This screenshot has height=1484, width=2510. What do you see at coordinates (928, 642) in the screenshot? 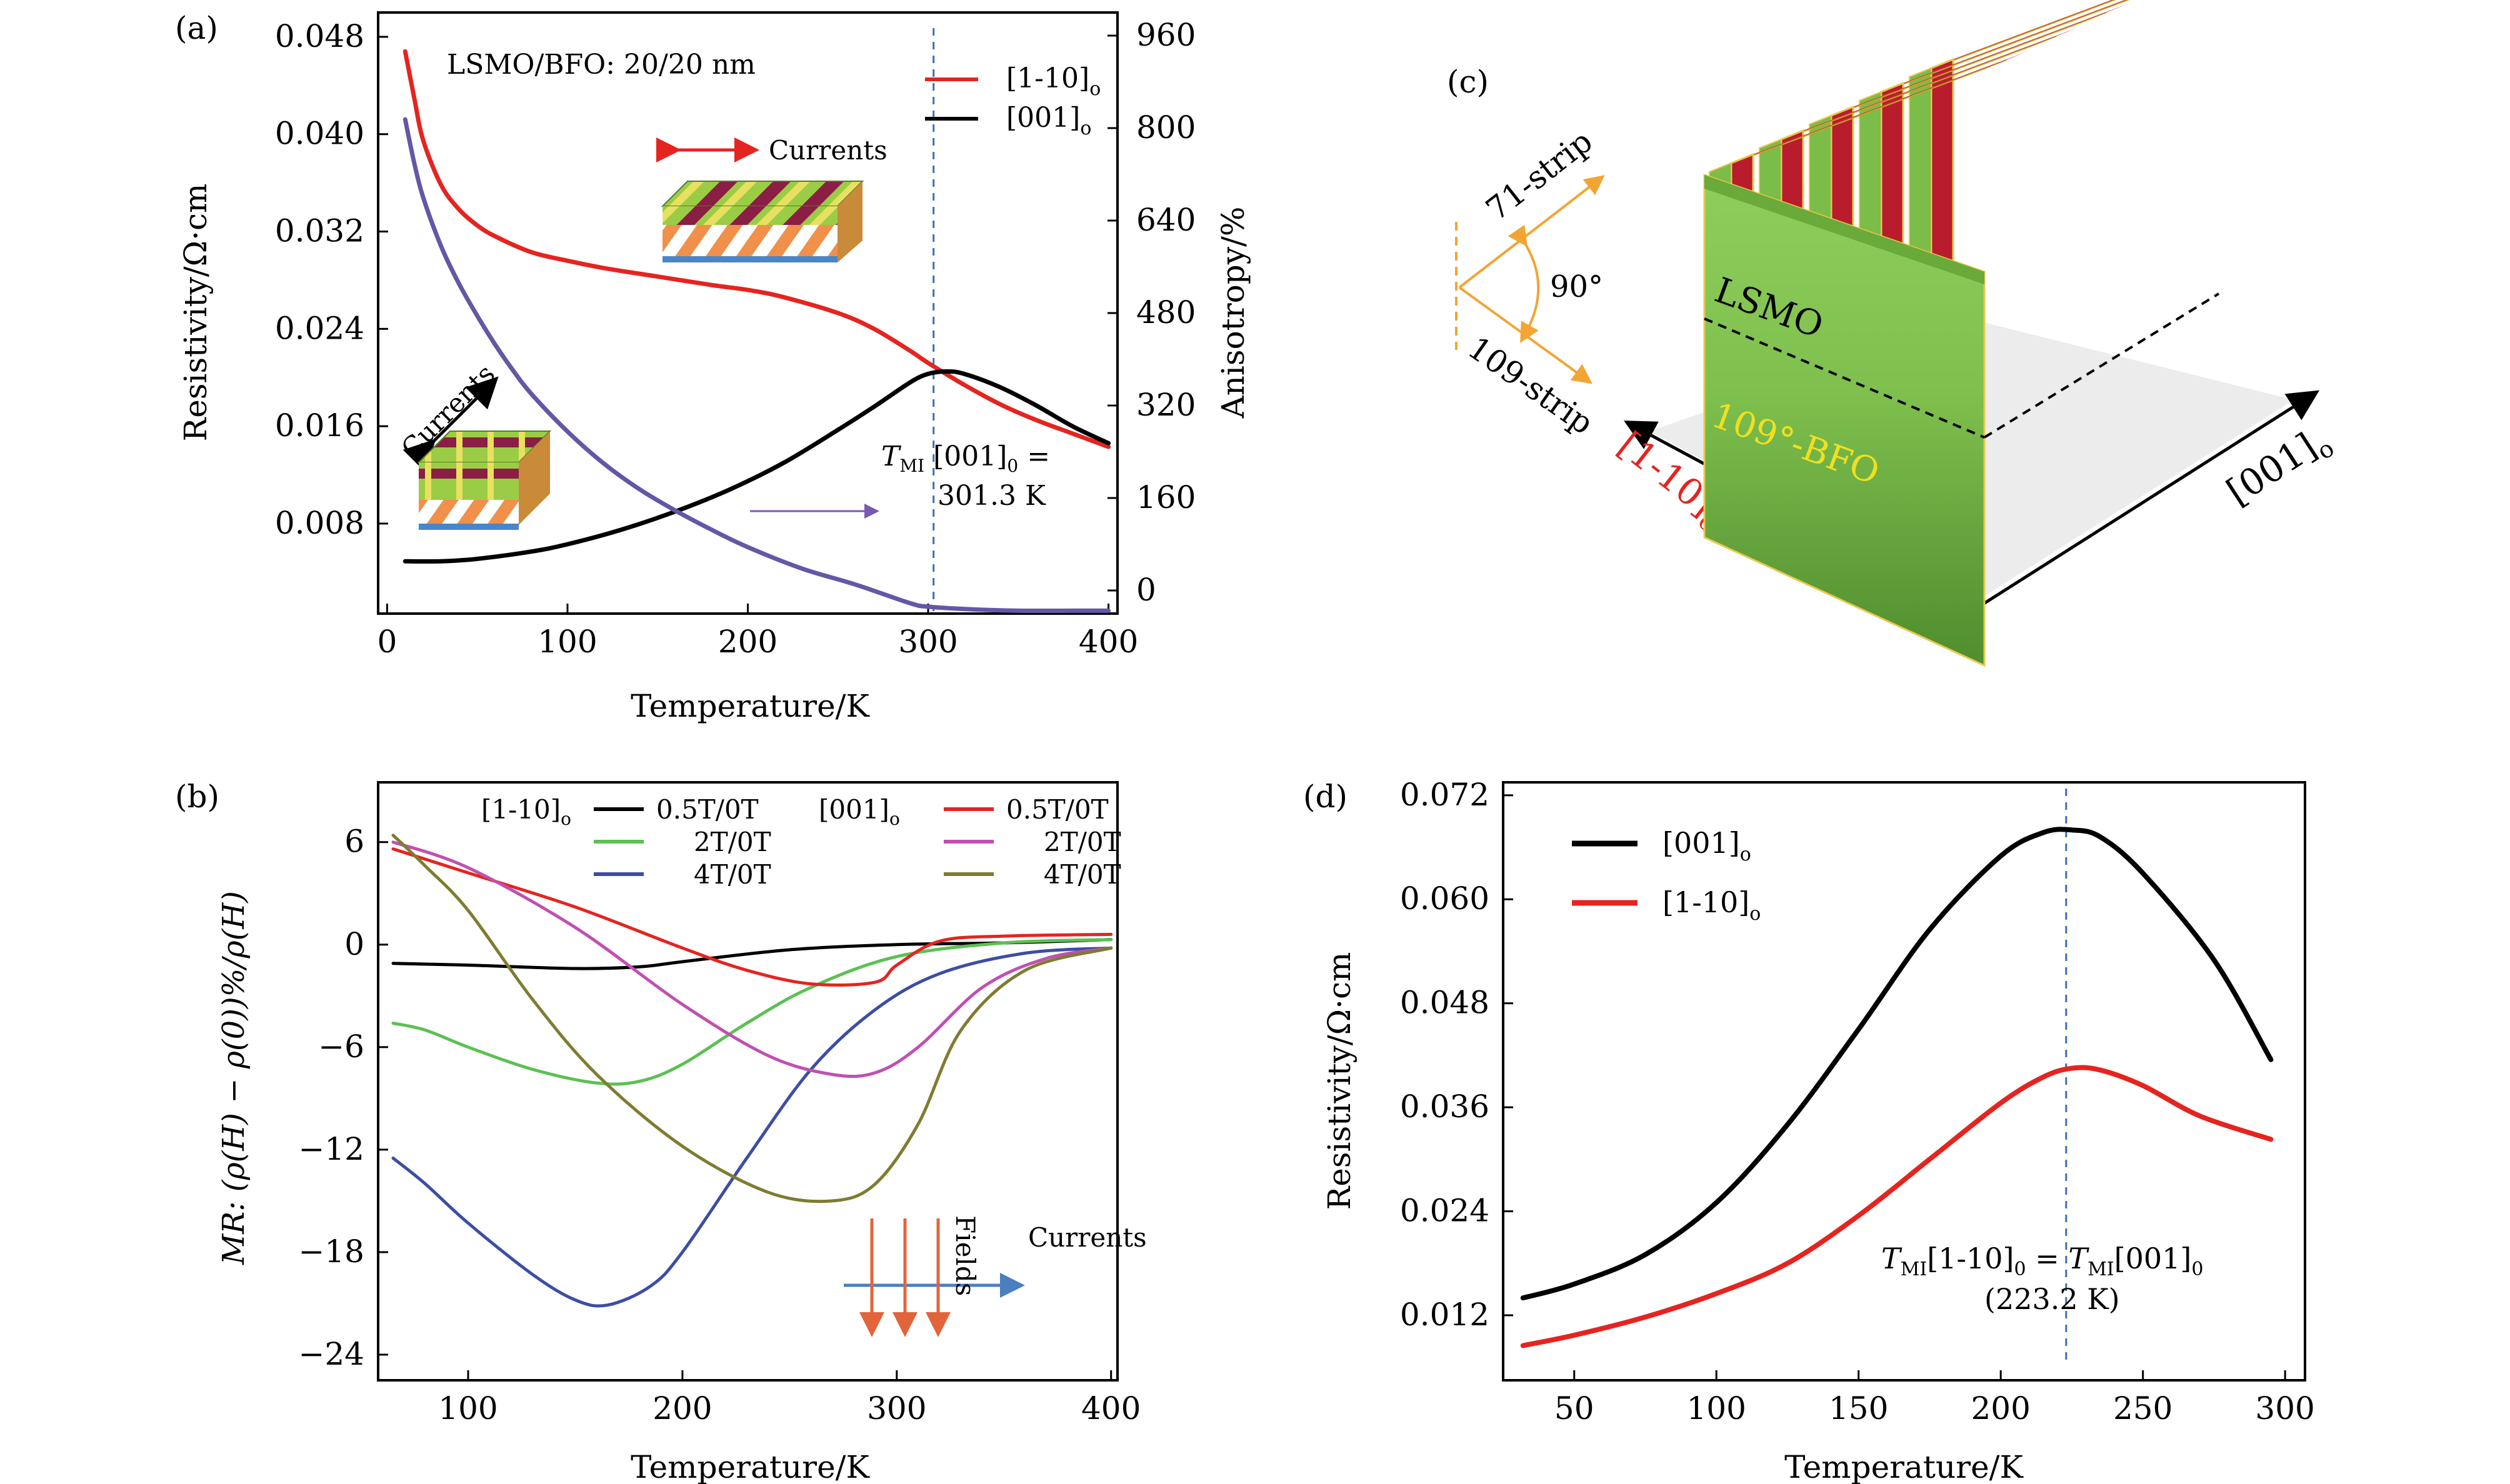
I see `chart-a-xtick-label: 300` at bounding box center [928, 642].